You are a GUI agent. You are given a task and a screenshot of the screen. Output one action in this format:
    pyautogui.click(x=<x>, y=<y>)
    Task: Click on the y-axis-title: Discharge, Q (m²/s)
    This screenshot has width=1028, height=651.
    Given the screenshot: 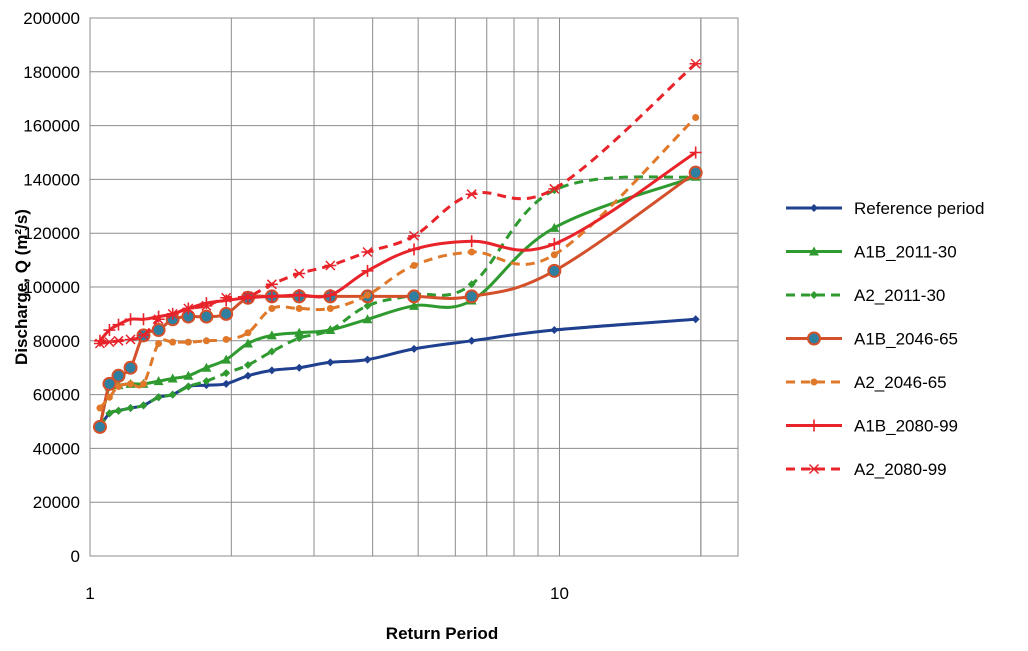 What is the action you would take?
    pyautogui.click(x=21, y=287)
    